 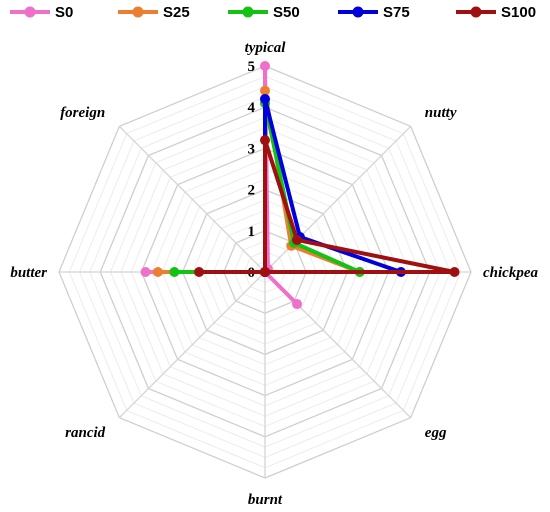 I want to click on axis-label-nutty: nutty, so click(x=441, y=113).